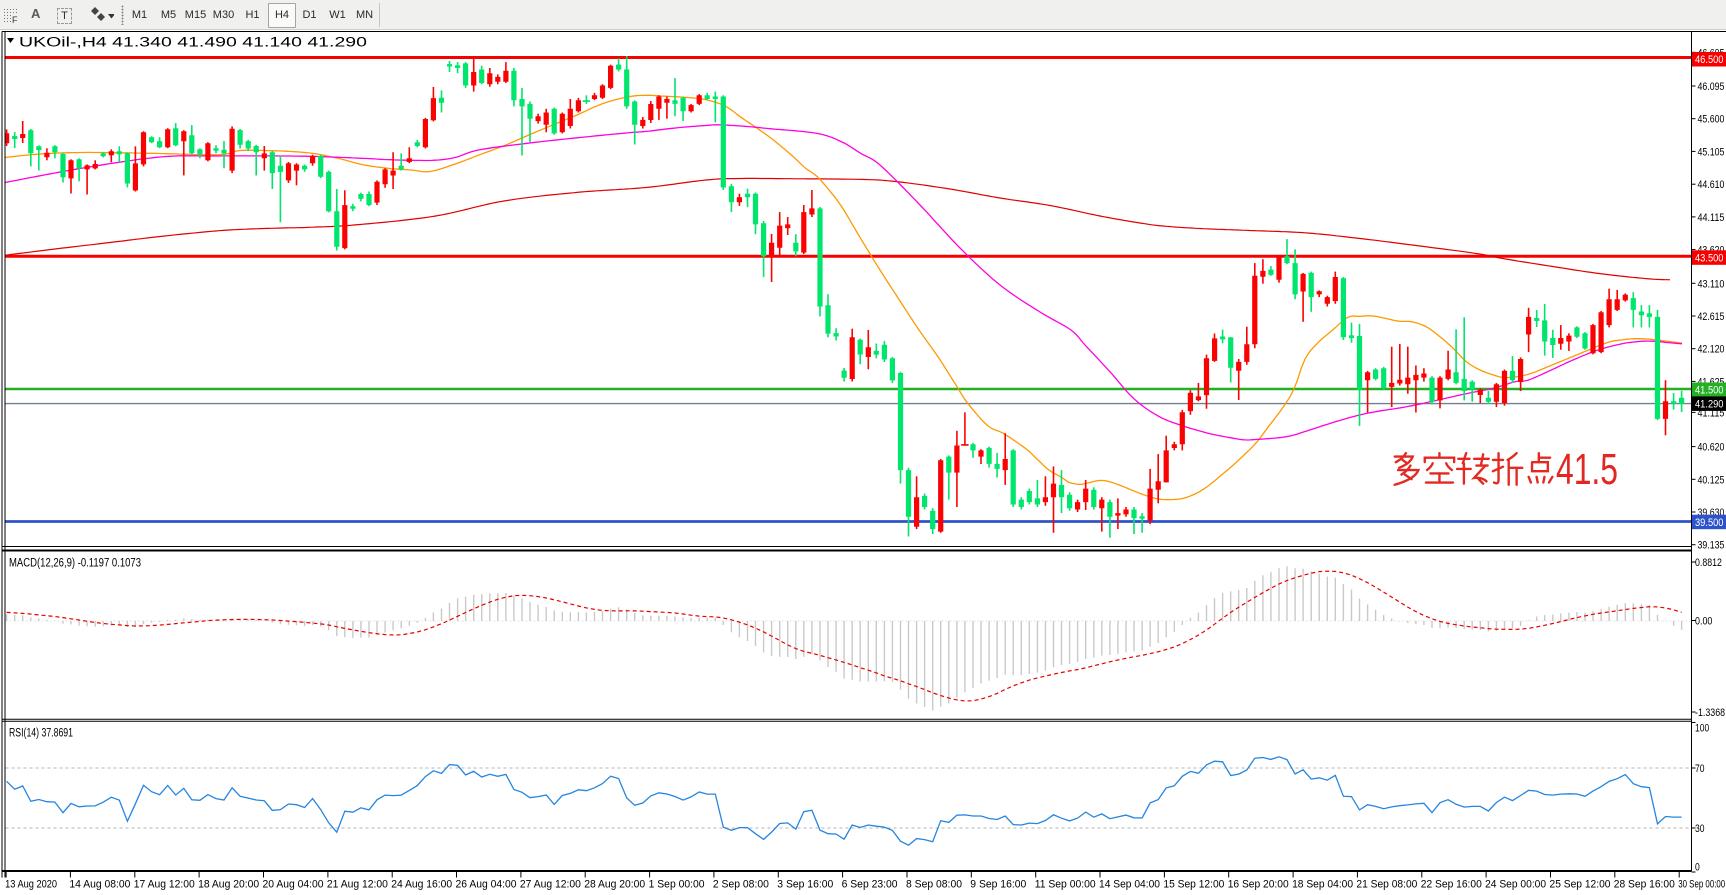 The width and height of the screenshot is (1726, 895). I want to click on svg-text: 9 Sep 16:00, so click(998, 885).